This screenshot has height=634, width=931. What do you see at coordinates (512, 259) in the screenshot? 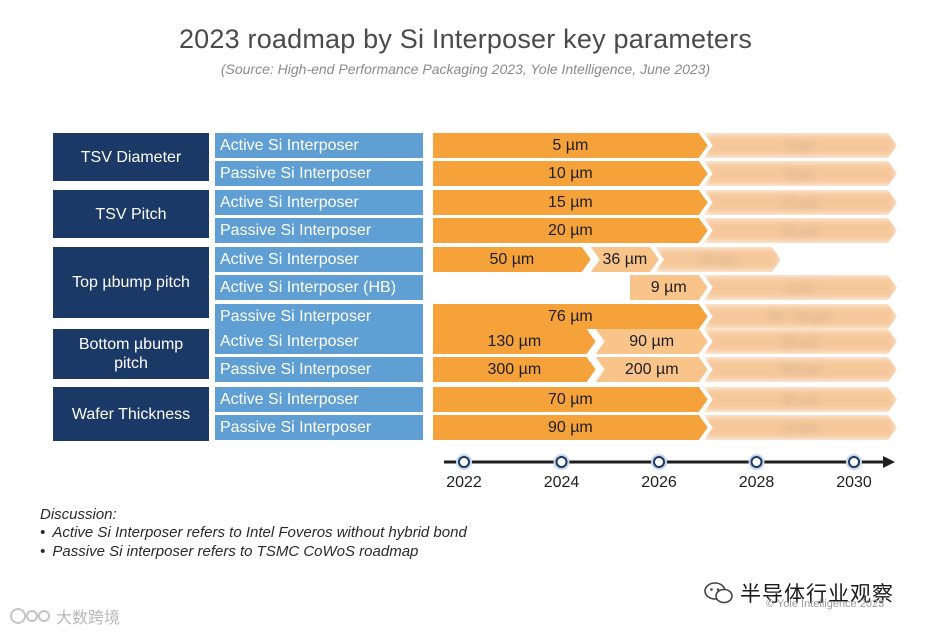
I see `roadmap-bar: 50 µm` at bounding box center [512, 259].